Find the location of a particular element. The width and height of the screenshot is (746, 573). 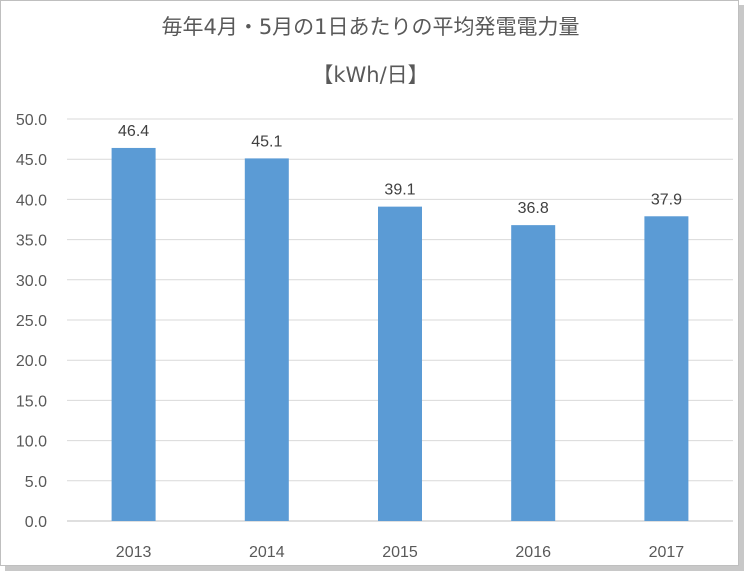

y-tick-label: 25.0 is located at coordinates (31, 321).